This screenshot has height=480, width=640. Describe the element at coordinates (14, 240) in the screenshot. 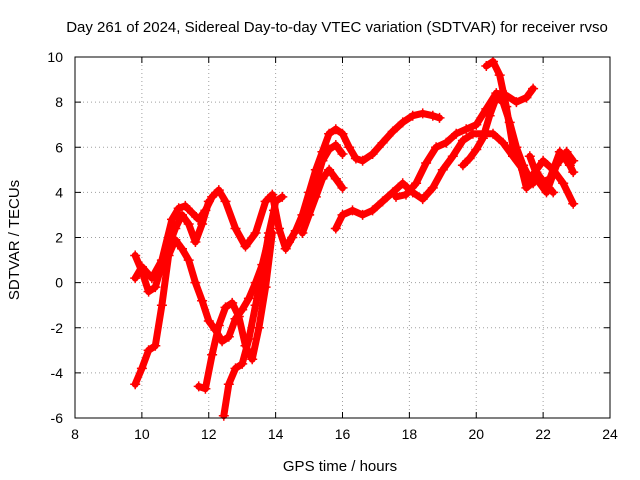

I see `y-axis-label: SDTVAR / TECUs` at that location.